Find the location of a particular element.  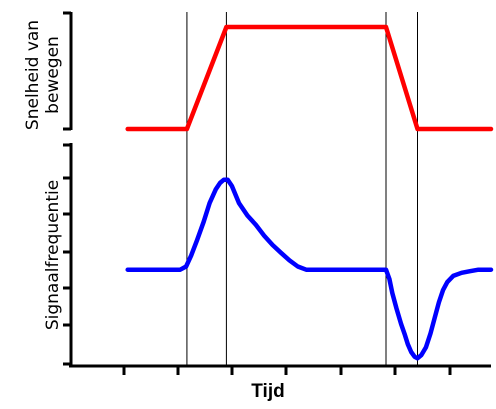

x-axis-label: Tijd is located at coordinates (267, 391).